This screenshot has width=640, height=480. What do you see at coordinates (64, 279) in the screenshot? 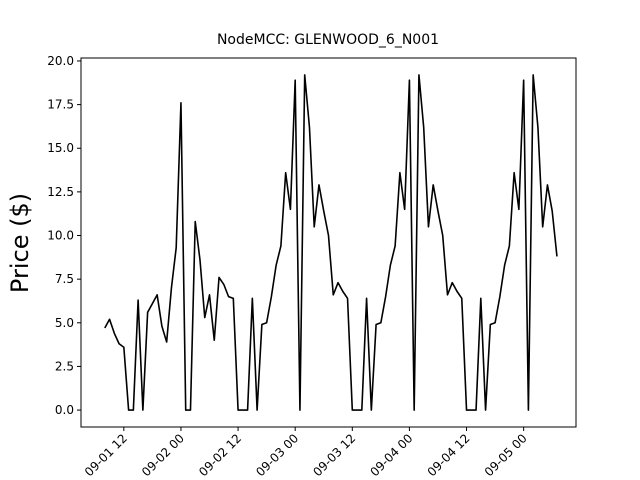
I see `y-tick-label: 7.5` at bounding box center [64, 279].